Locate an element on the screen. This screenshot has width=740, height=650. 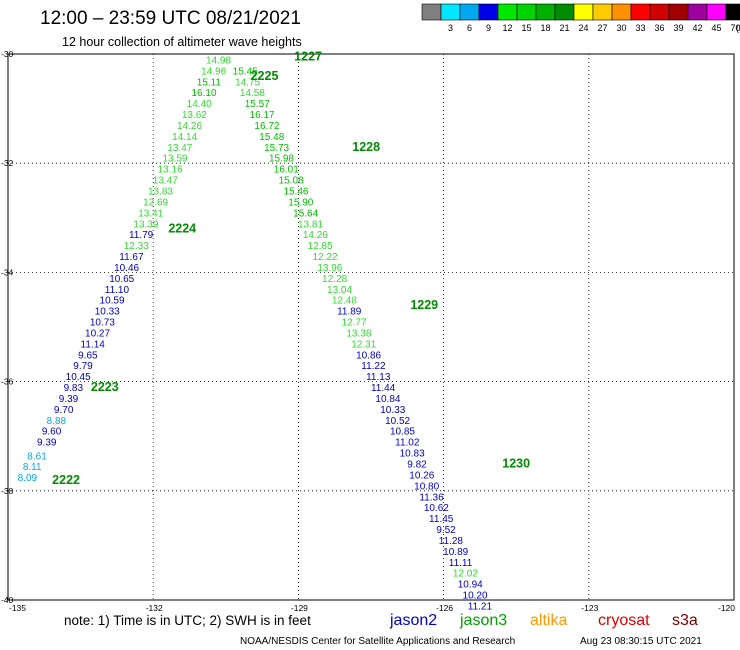
wave-height-label: 10.20 is located at coordinates (475, 596).